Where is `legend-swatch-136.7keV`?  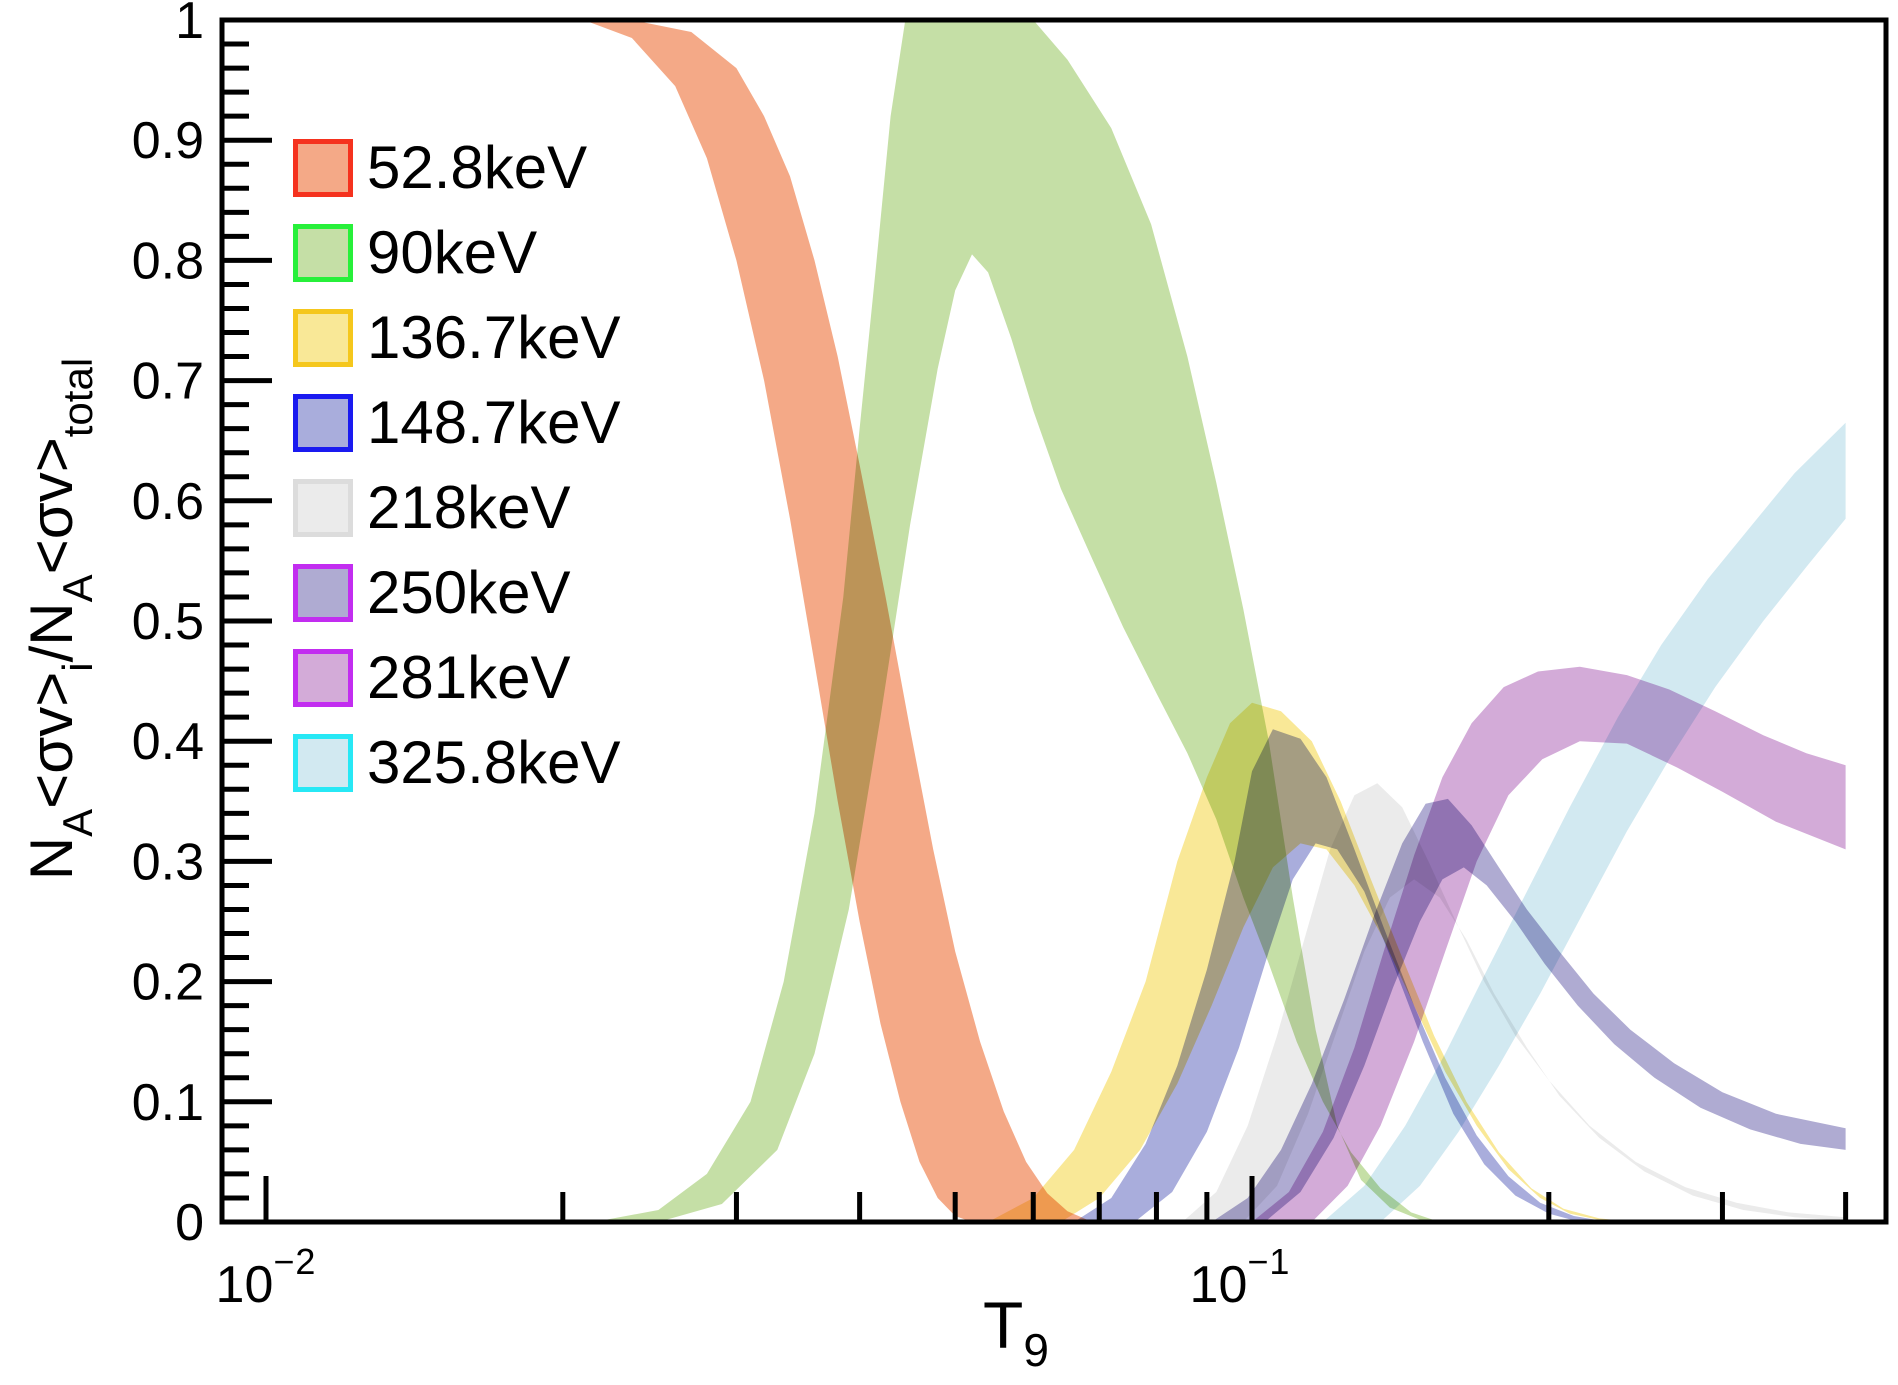 legend-swatch-136.7keV is located at coordinates (323, 338).